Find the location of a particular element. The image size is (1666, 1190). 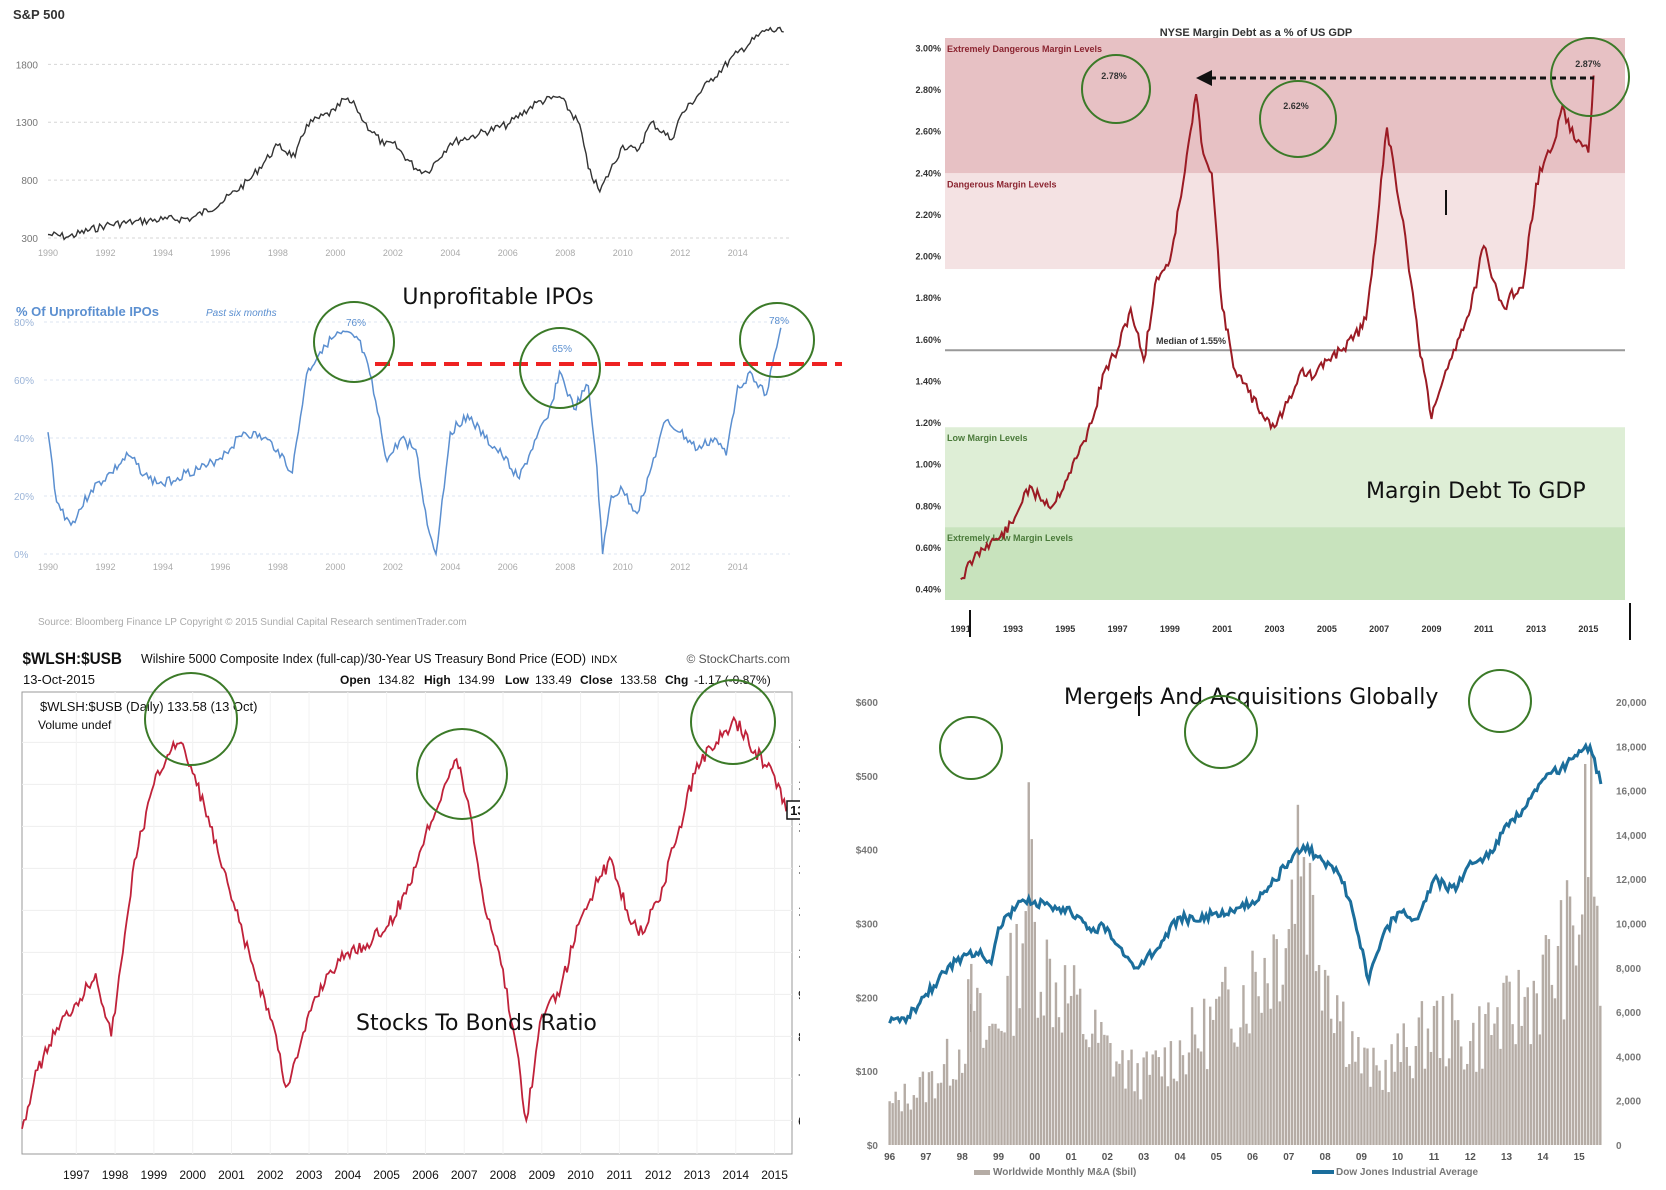

ipo-line is located at coordinates (414, 442).